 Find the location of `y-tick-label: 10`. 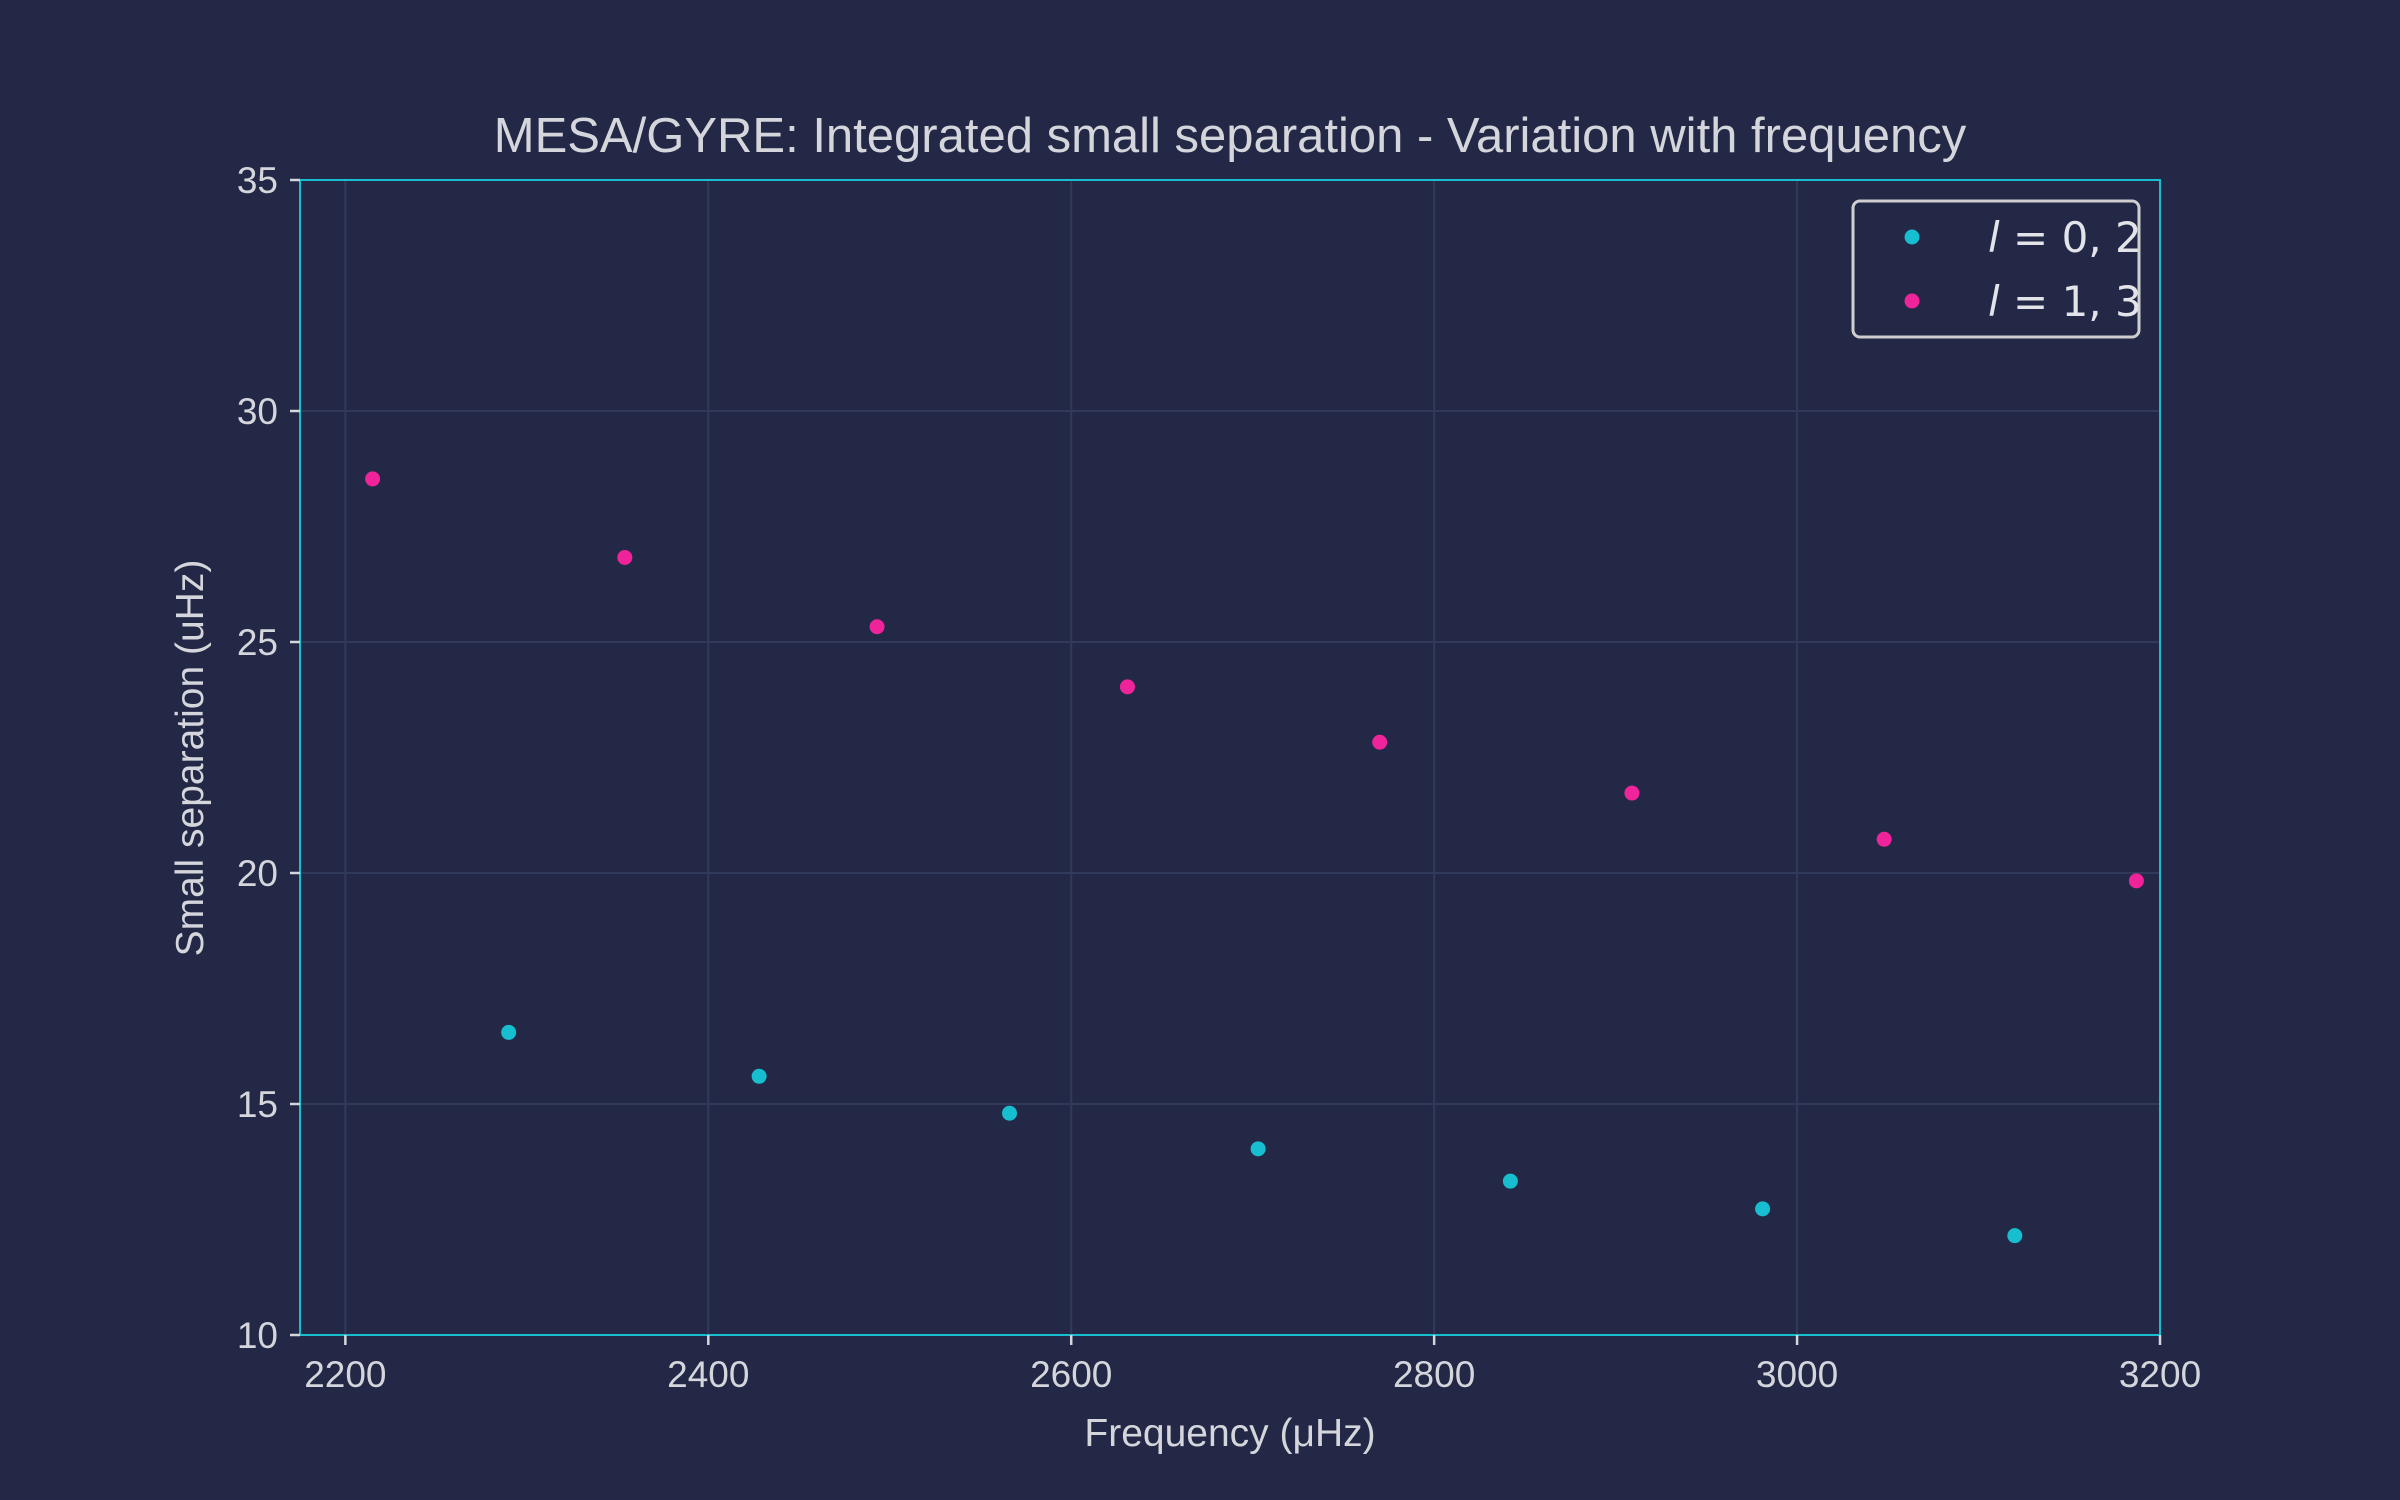

y-tick-label: 10 is located at coordinates (257, 1335).